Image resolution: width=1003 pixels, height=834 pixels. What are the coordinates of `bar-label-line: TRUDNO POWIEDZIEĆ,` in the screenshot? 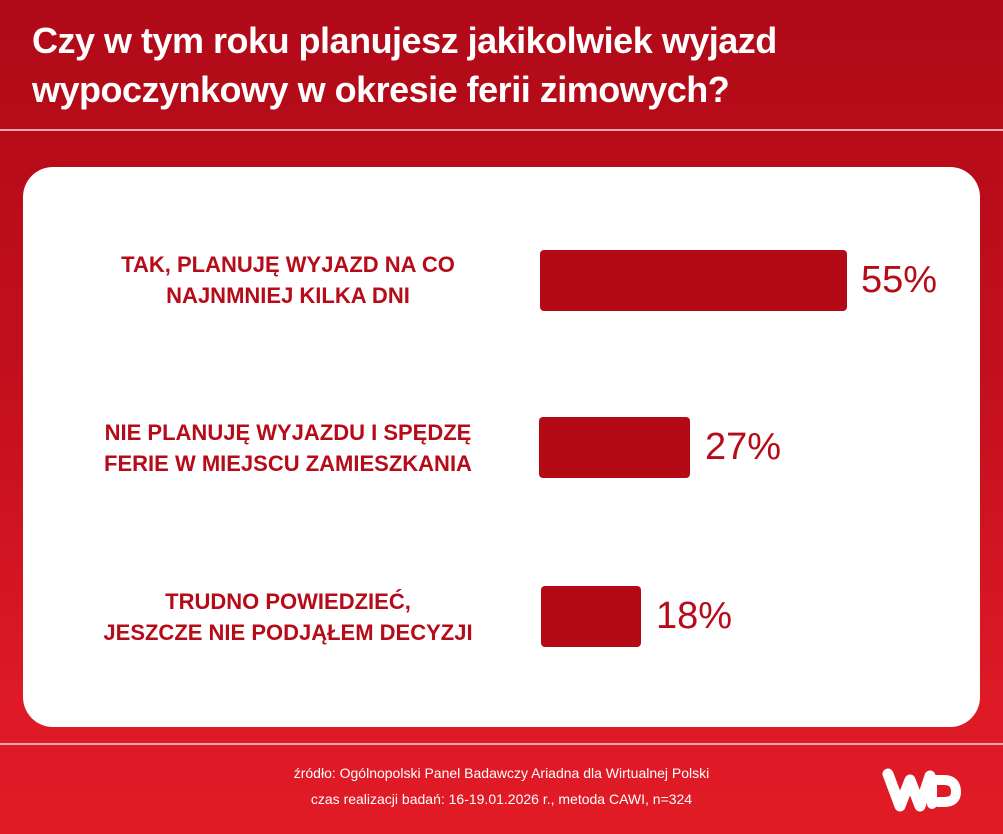 It's located at (288, 601).